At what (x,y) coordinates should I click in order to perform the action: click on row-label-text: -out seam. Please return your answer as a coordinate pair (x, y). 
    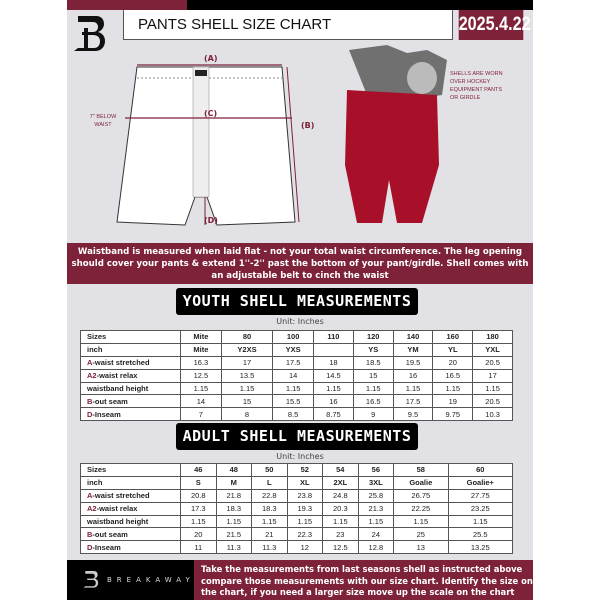
    Looking at the image, I should click on (110, 401).